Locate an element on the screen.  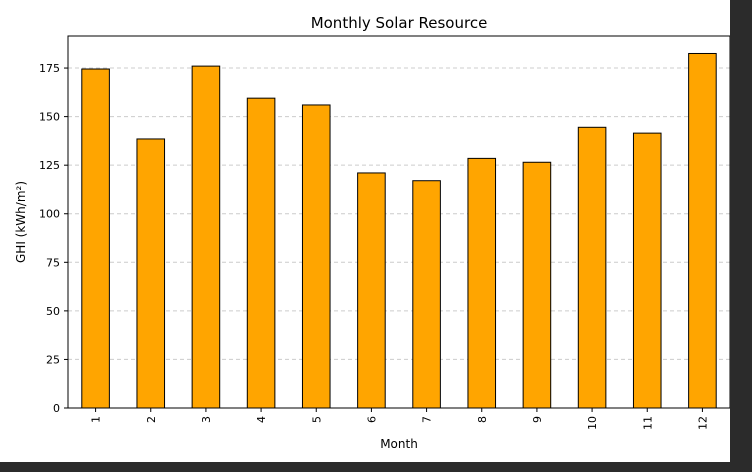
y-tick-label: 150 is located at coordinates (49, 117).